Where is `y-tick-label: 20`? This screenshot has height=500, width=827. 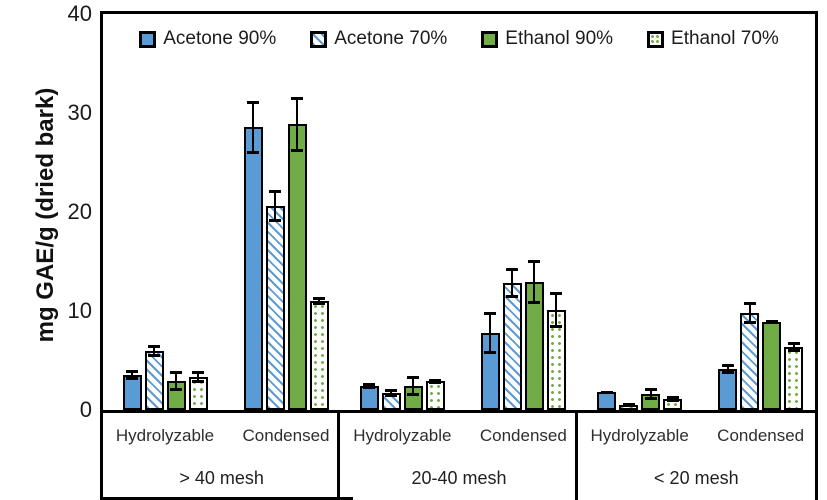 y-tick-label: 20 is located at coordinates (79, 211).